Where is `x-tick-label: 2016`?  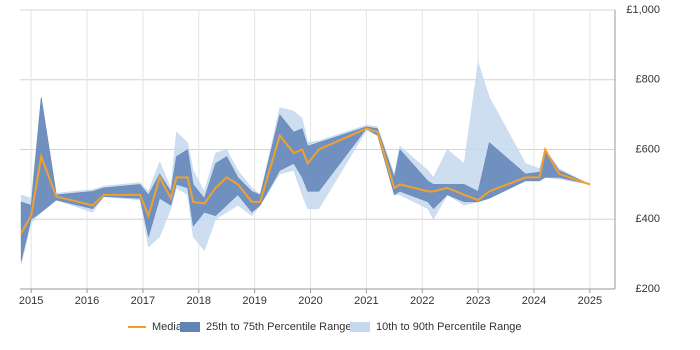
x-tick-label: 2016 is located at coordinates (87, 301).